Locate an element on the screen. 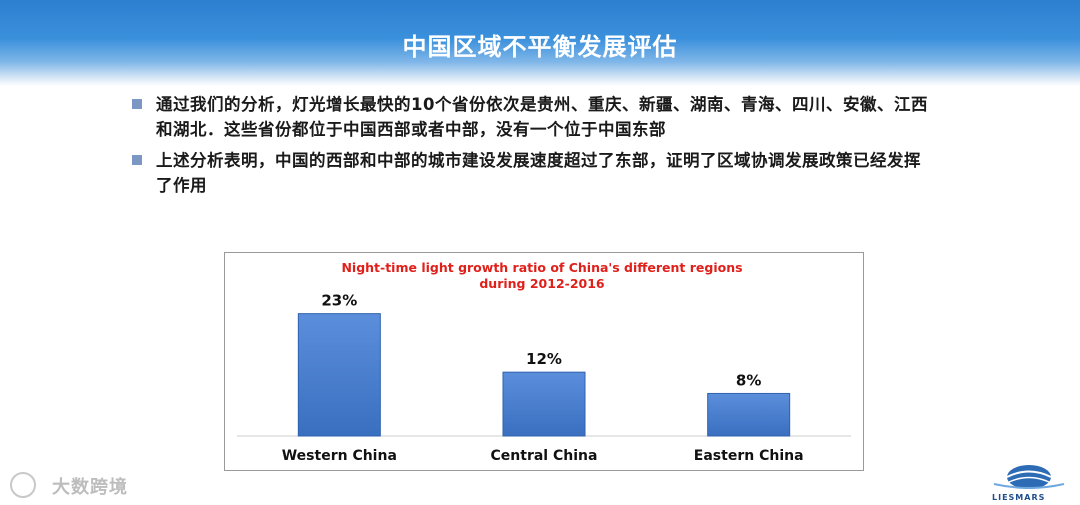 This screenshot has height=505, width=1080. watermark-logo: 大数跨境 is located at coordinates (80, 485).